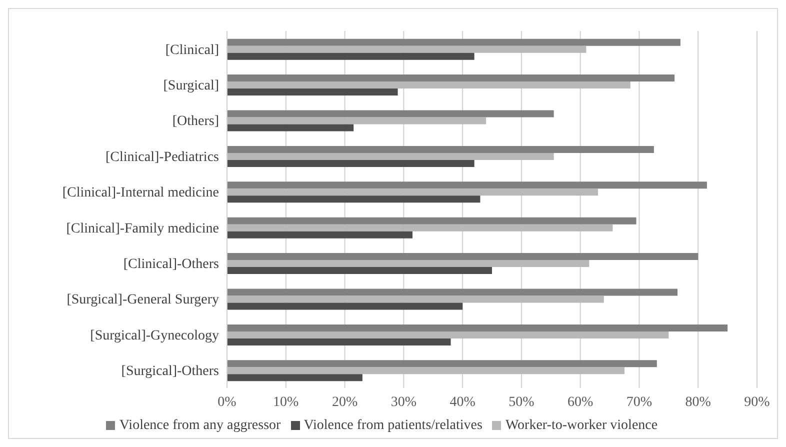 Image resolution: width=786 pixels, height=447 pixels. I want to click on x-tick-label: 0%, so click(227, 402).